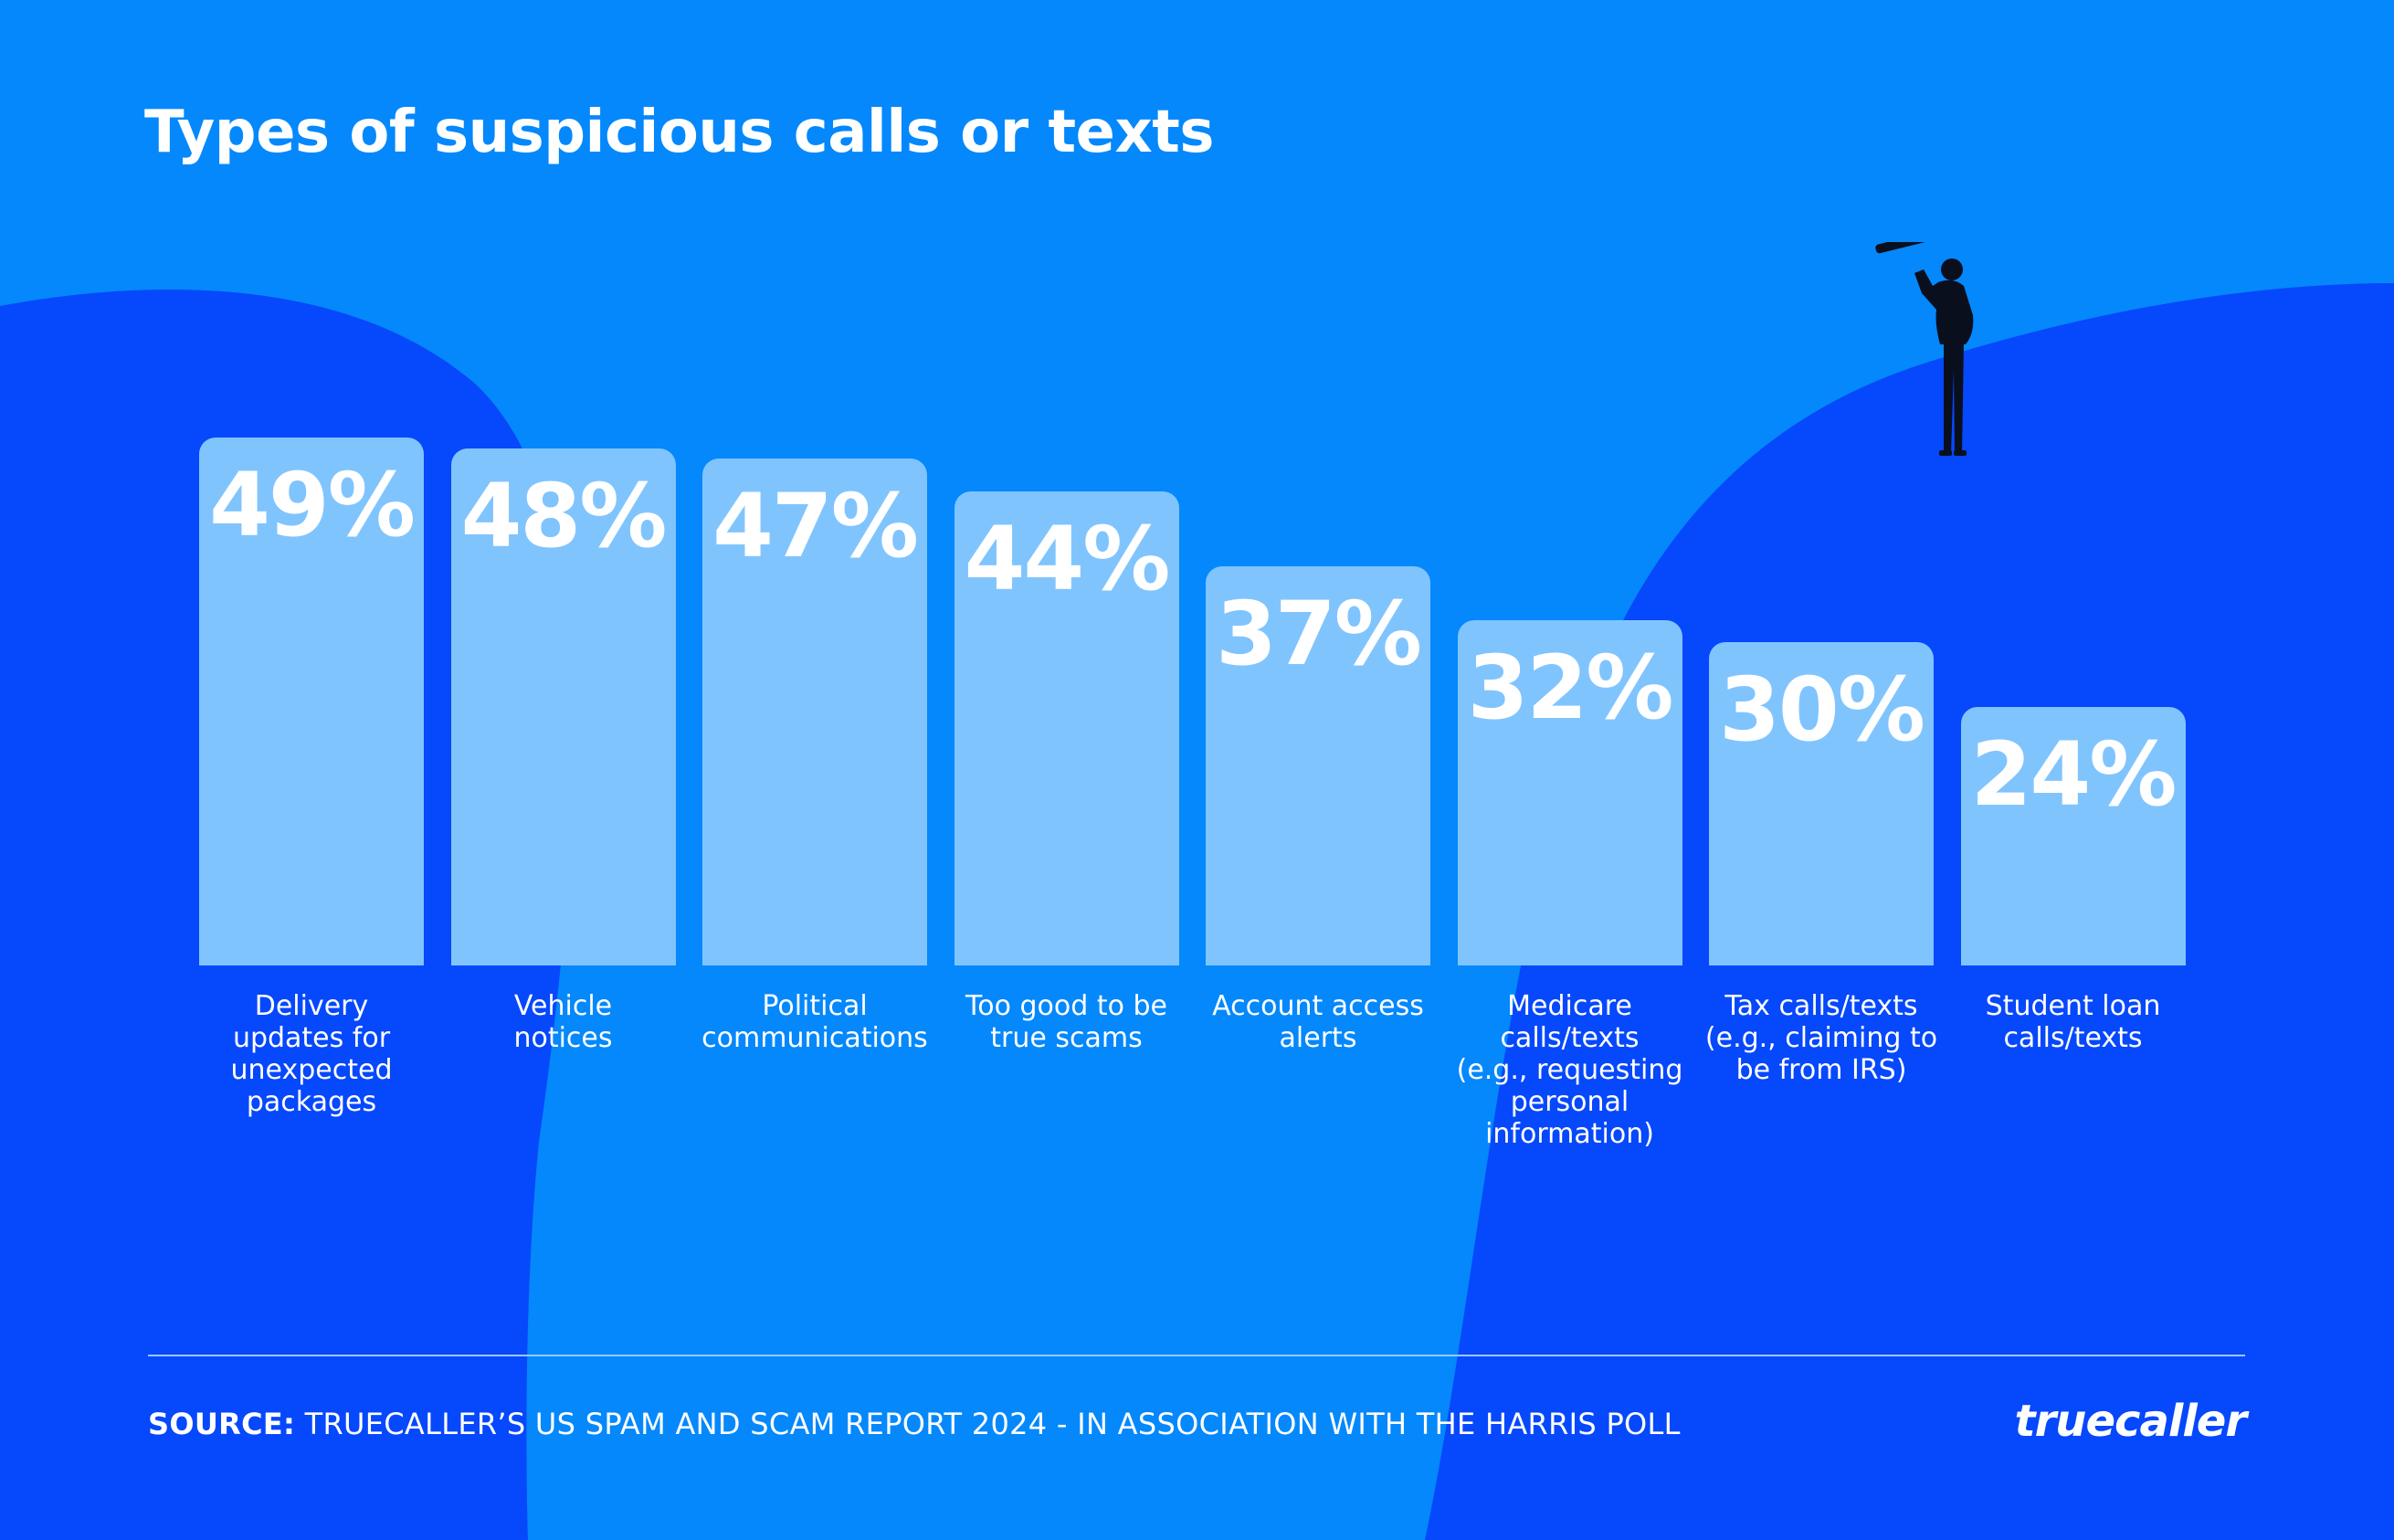 The image size is (2394, 1540). Describe the element at coordinates (1196, 1355) in the screenshot. I see `footer-divider` at that location.